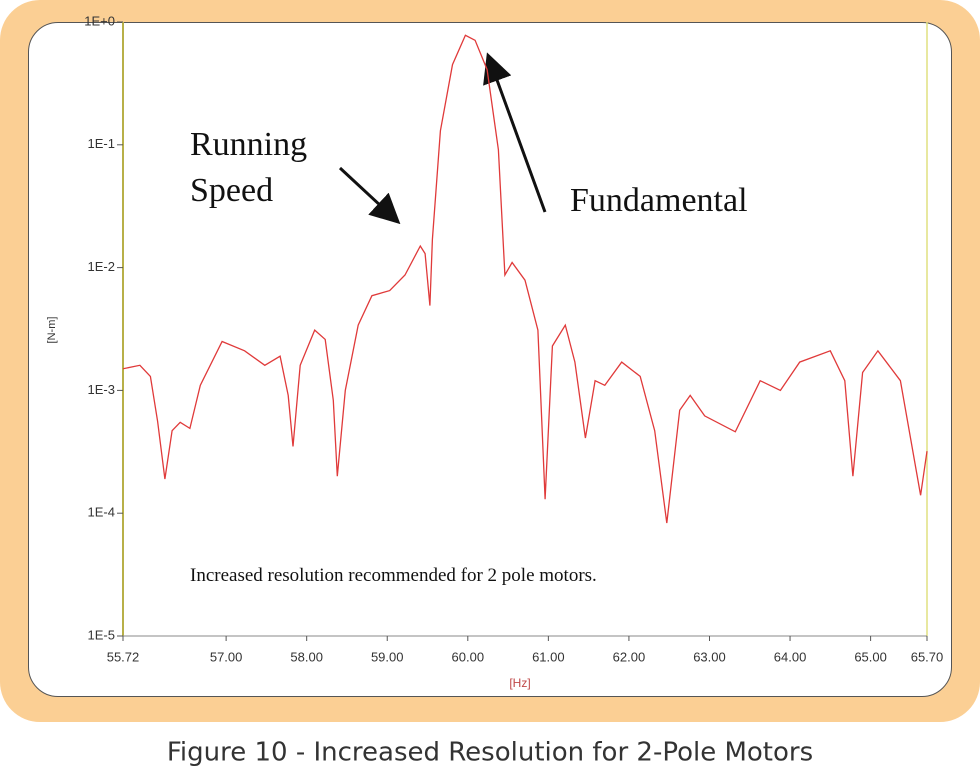 This screenshot has height=777, width=980. What do you see at coordinates (101, 143) in the screenshot?
I see `y-tick-label: 1E-1` at bounding box center [101, 143].